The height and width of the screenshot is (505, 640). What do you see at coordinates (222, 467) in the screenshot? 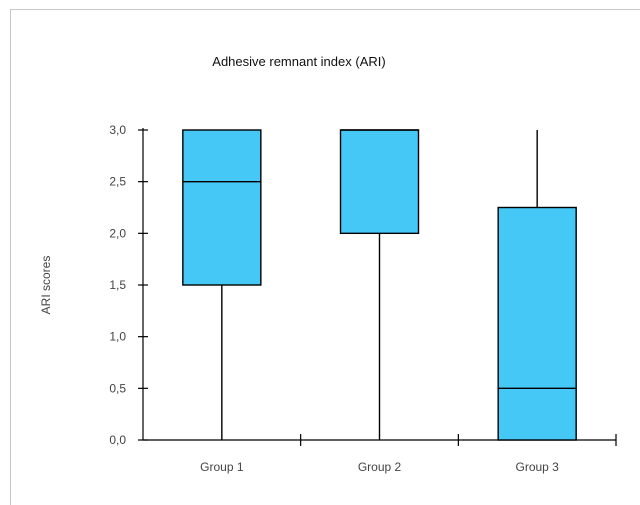
I see `x-tick-label: Group 1` at bounding box center [222, 467].